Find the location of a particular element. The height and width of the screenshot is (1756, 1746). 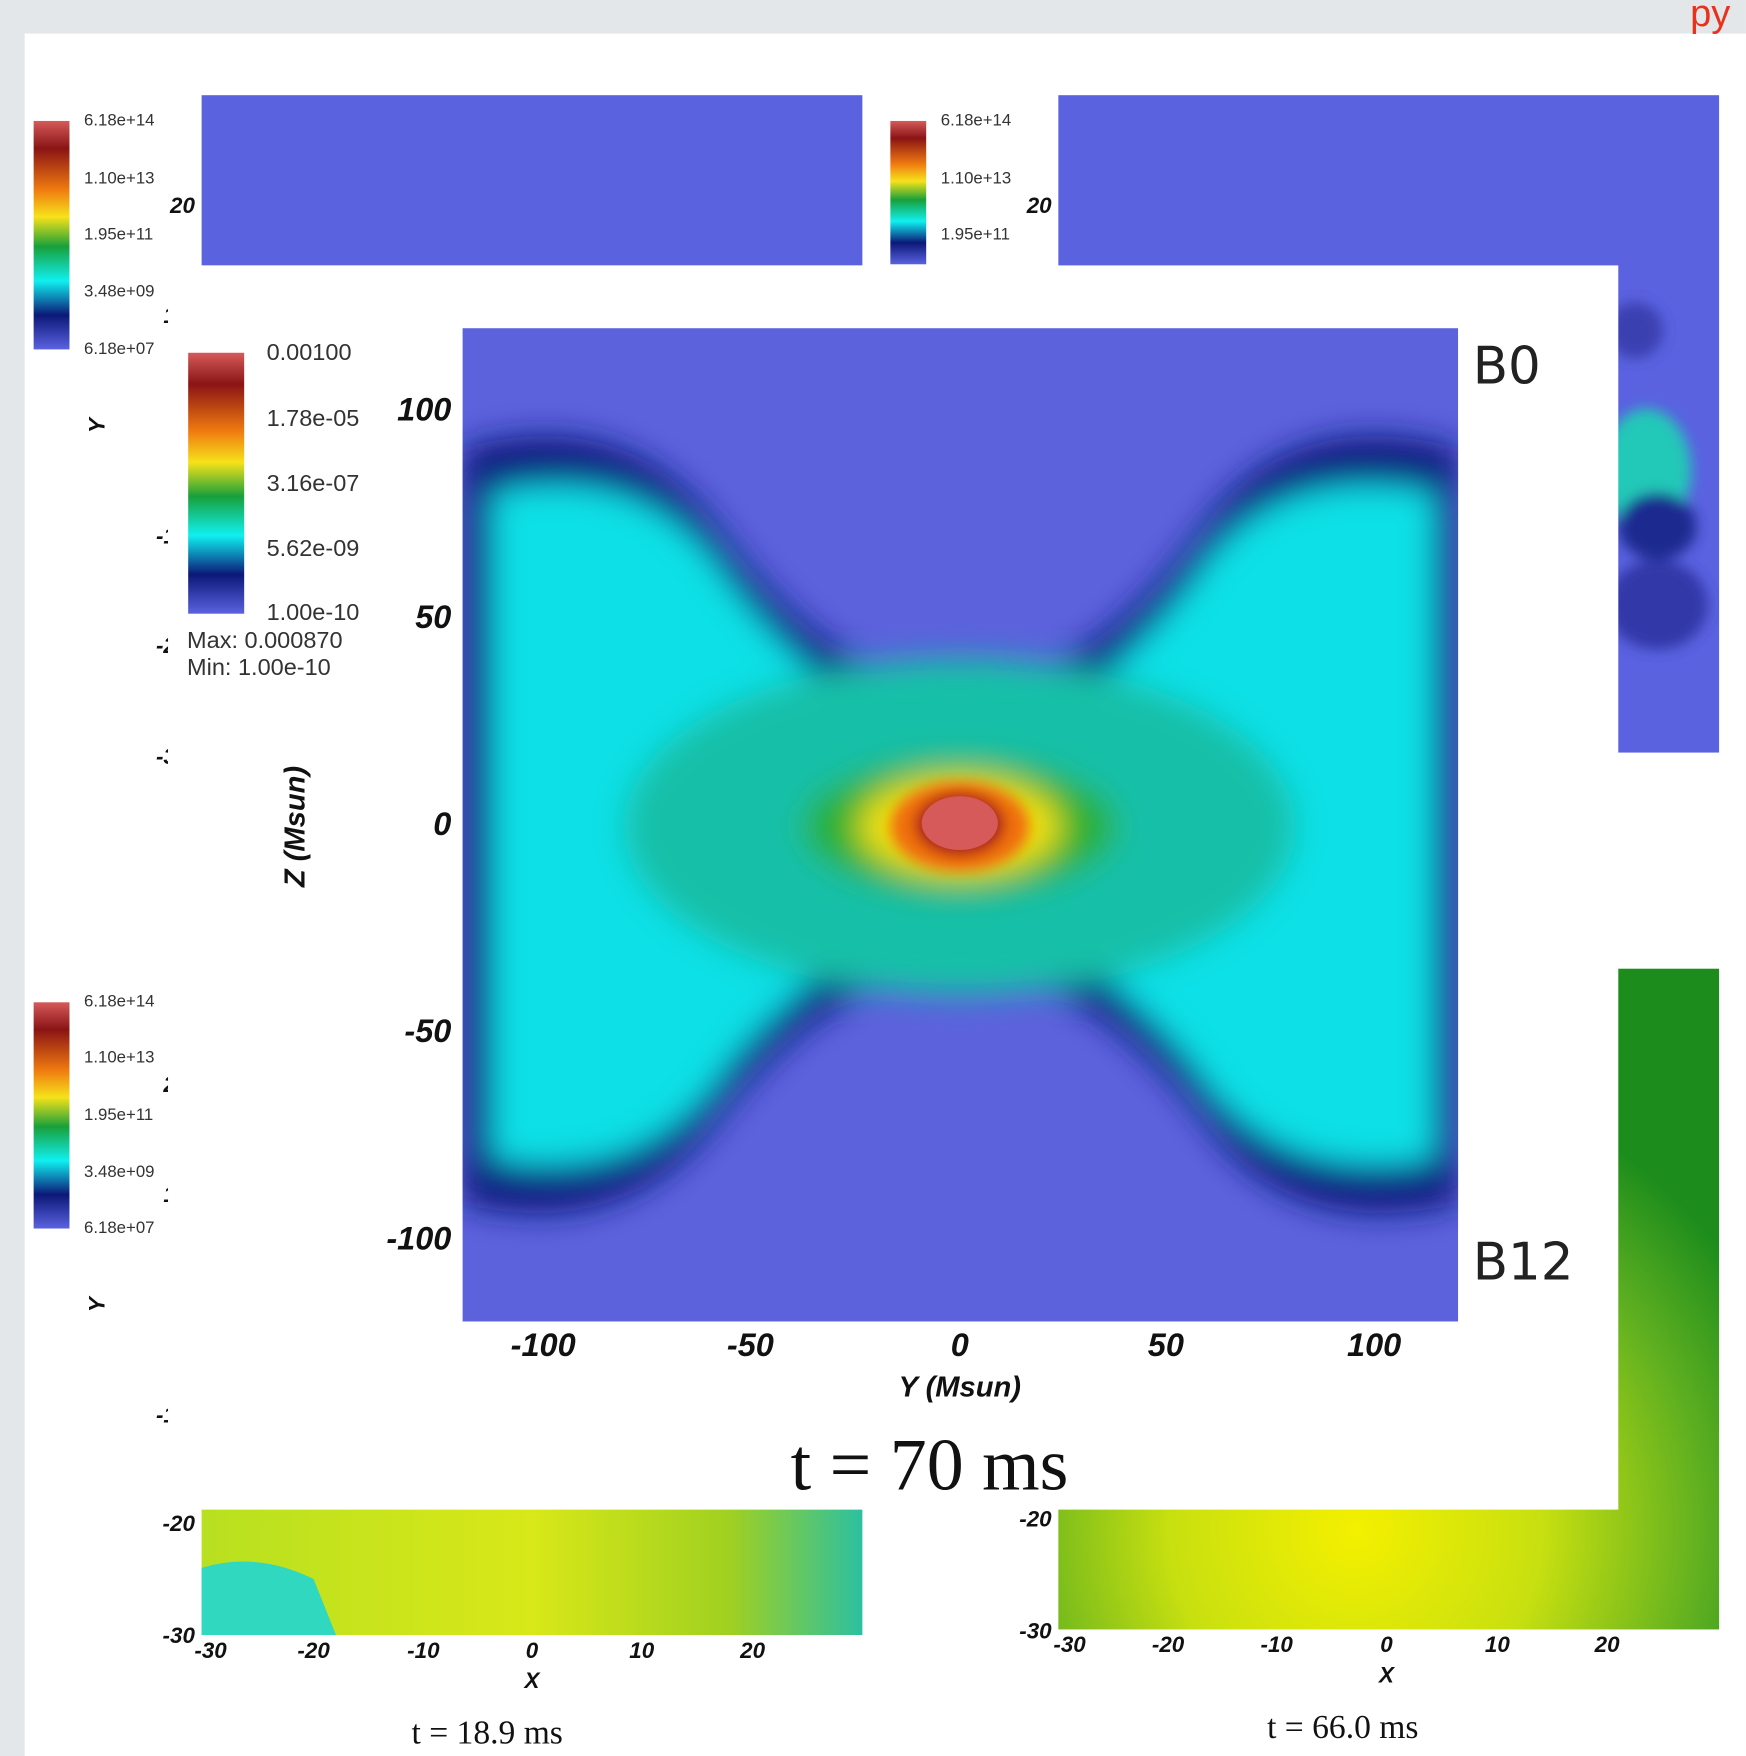

y-tick-label: 50 is located at coordinates (433, 617).